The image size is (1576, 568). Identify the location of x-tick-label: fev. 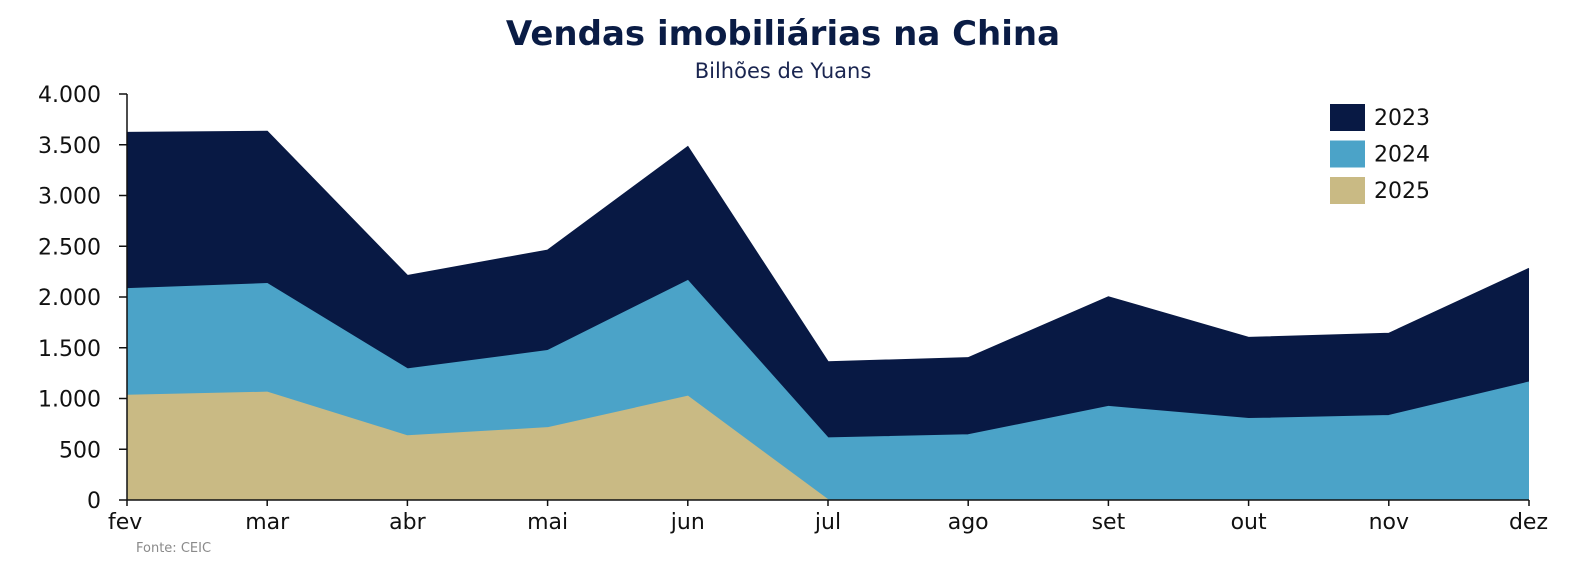
(125, 522).